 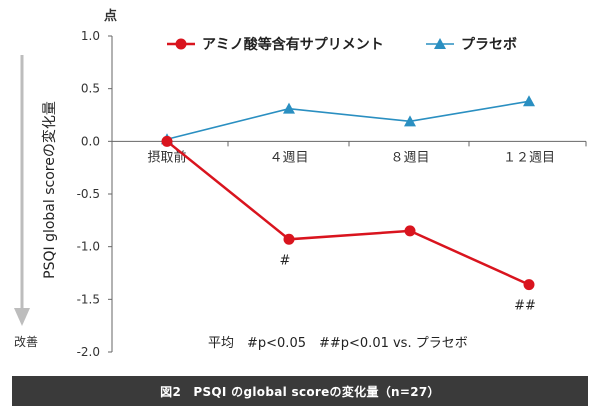 What do you see at coordinates (26, 341) in the screenshot?
I see `improvement-label: 改善` at bounding box center [26, 341].